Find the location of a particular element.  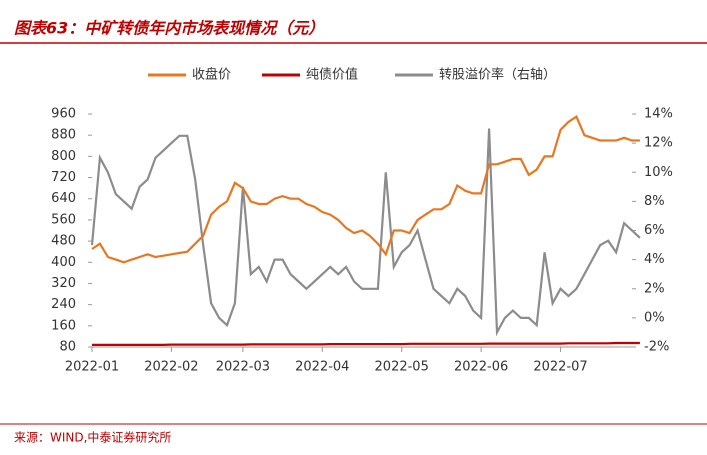

y2-tick-label: 6% is located at coordinates (654, 230).